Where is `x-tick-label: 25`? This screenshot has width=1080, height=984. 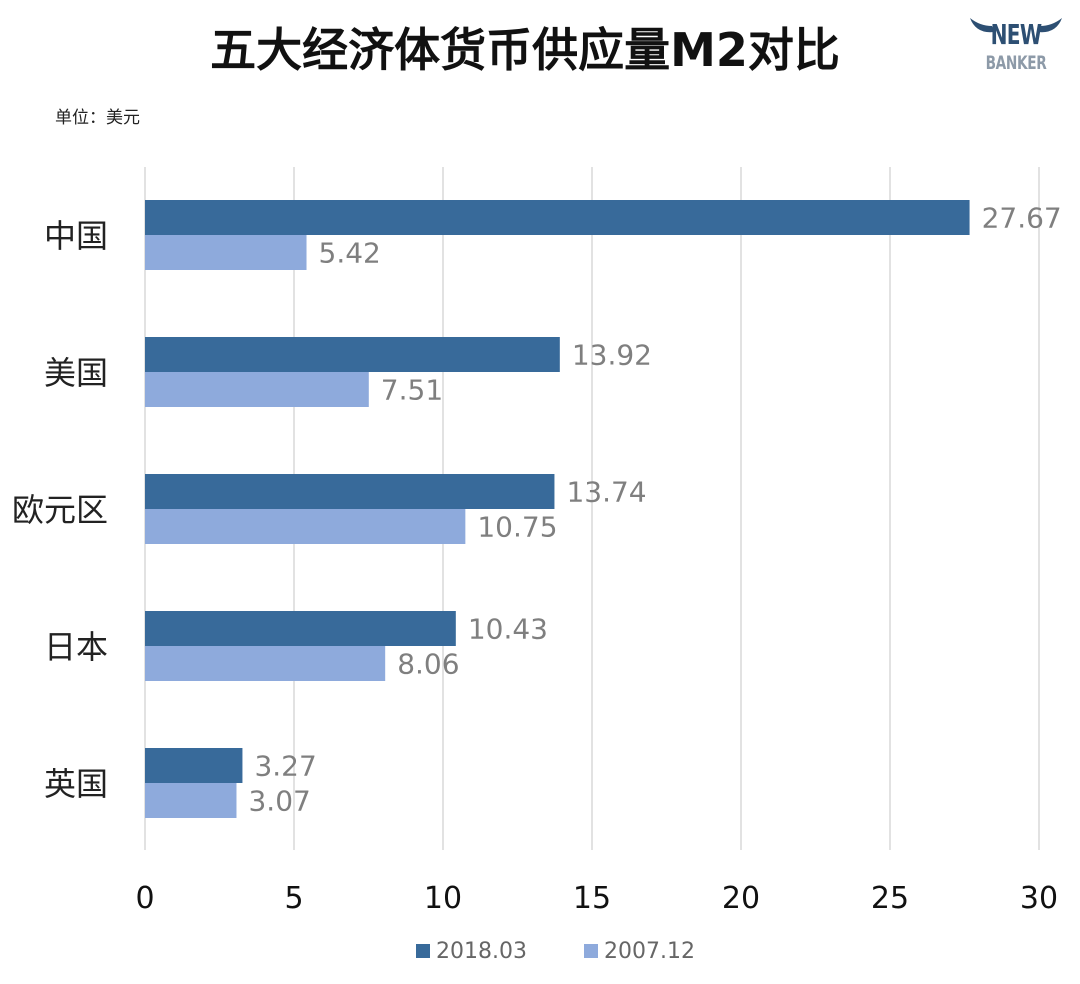
x-tick-label: 25 is located at coordinates (890, 898).